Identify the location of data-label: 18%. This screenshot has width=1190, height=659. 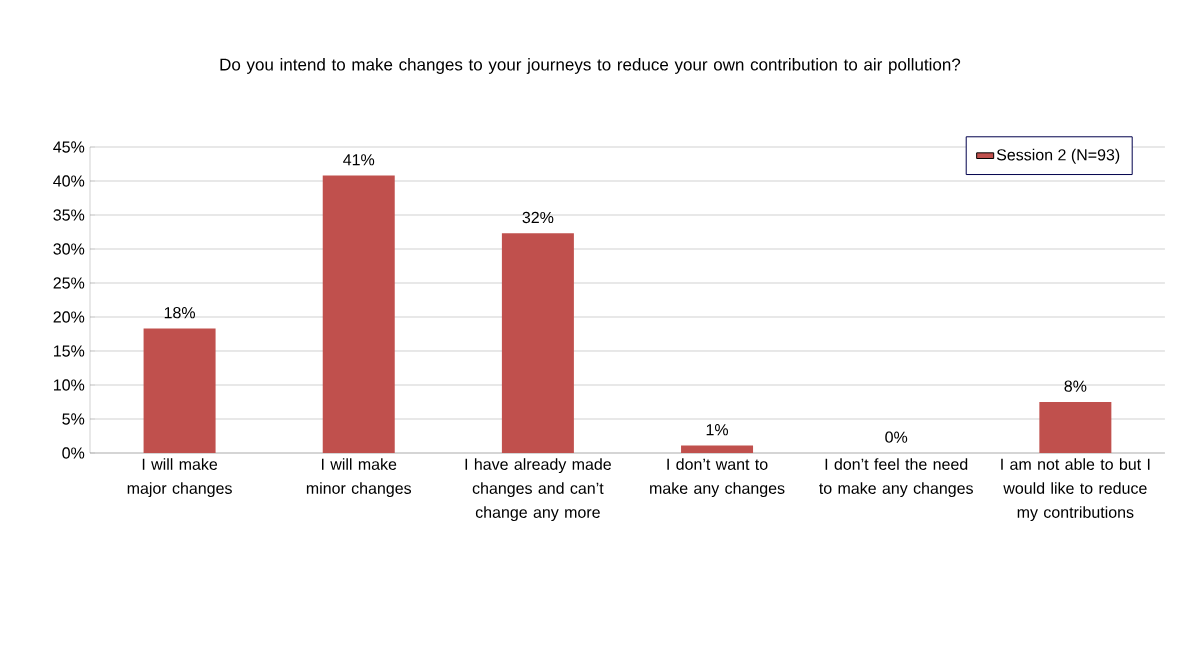
(180, 313).